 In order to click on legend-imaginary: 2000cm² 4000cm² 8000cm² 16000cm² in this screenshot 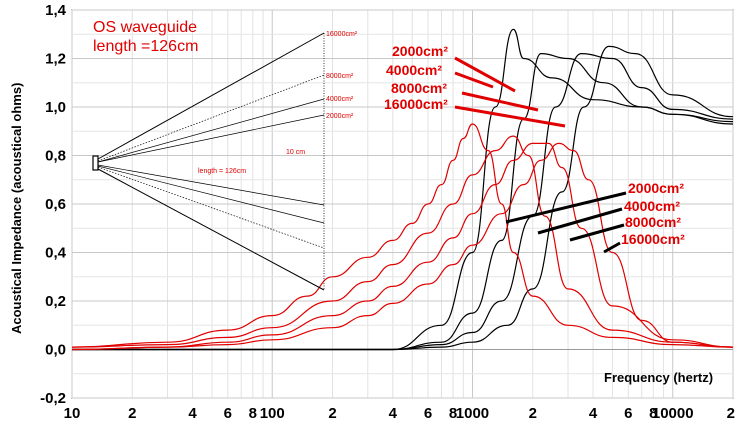, I will do `click(595, 217)`.